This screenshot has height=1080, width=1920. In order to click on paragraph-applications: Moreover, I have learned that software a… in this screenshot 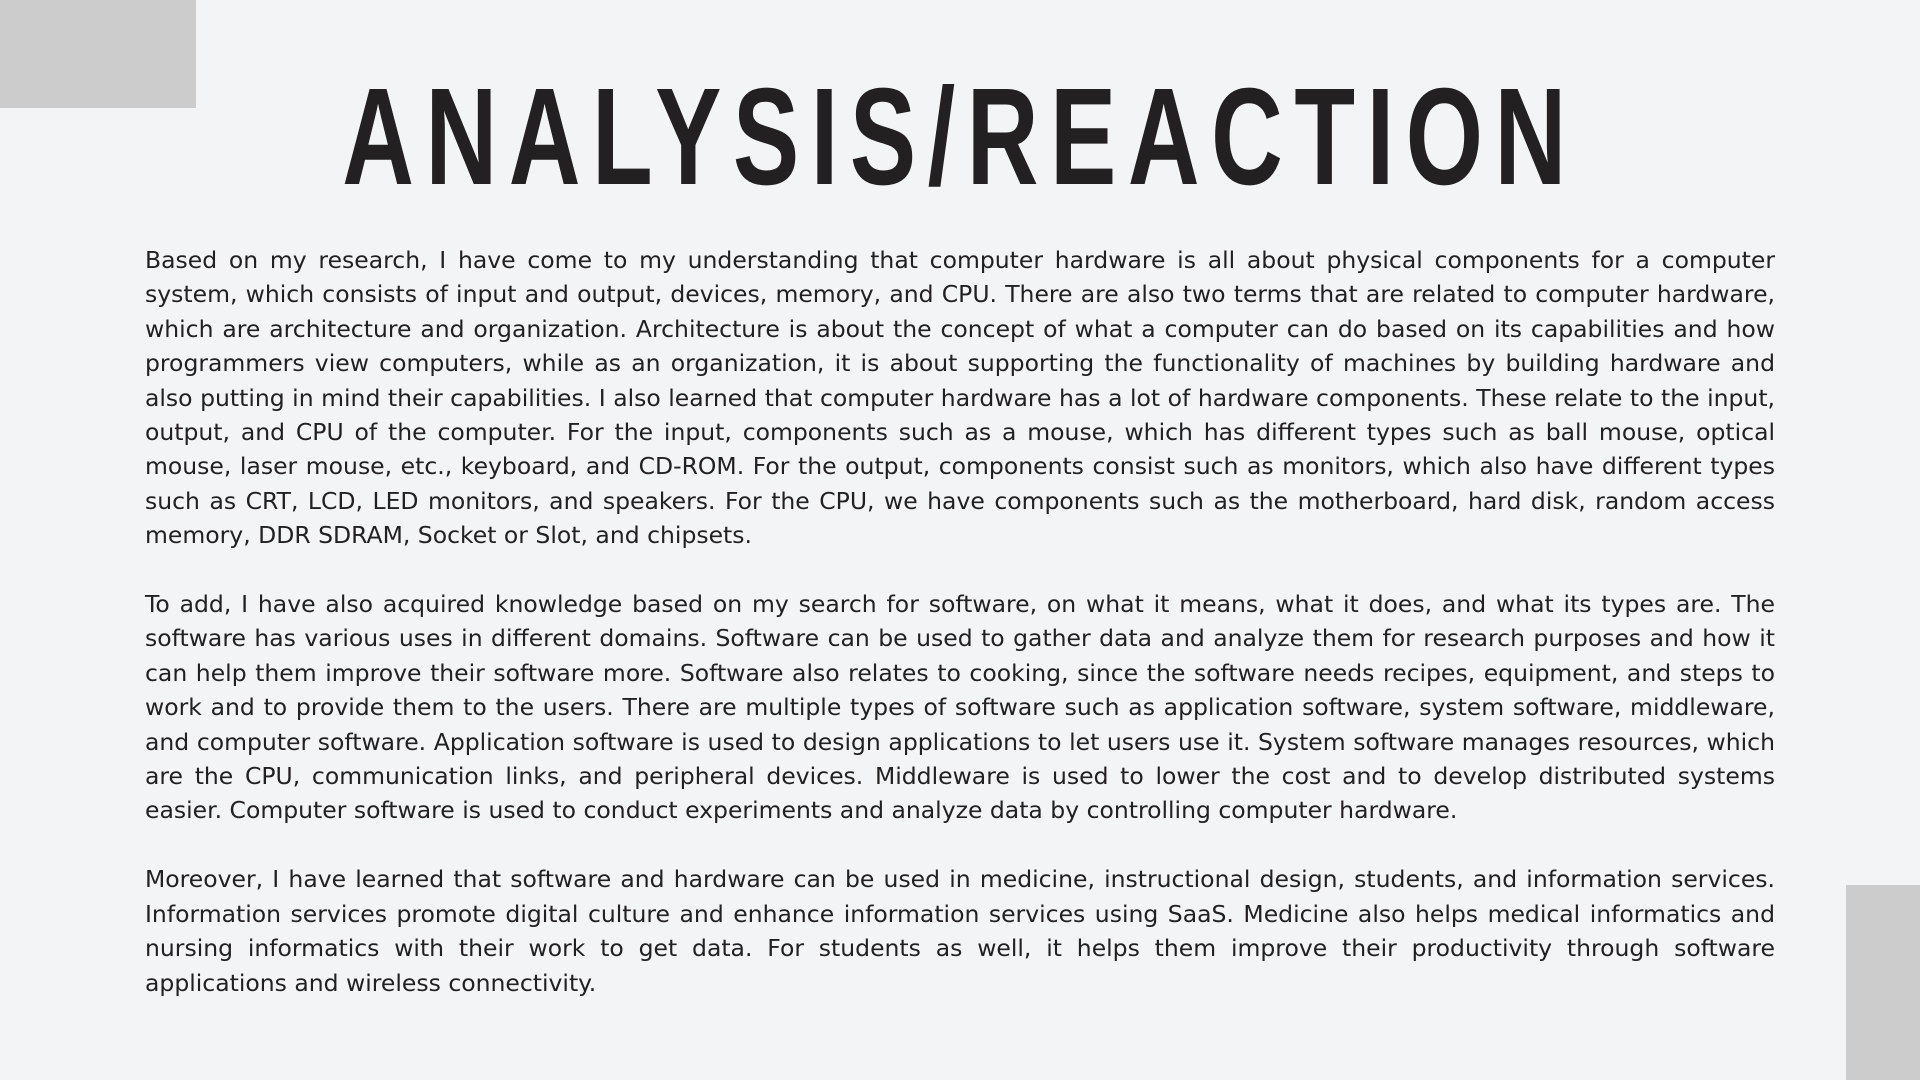, I will do `click(960, 931)`.